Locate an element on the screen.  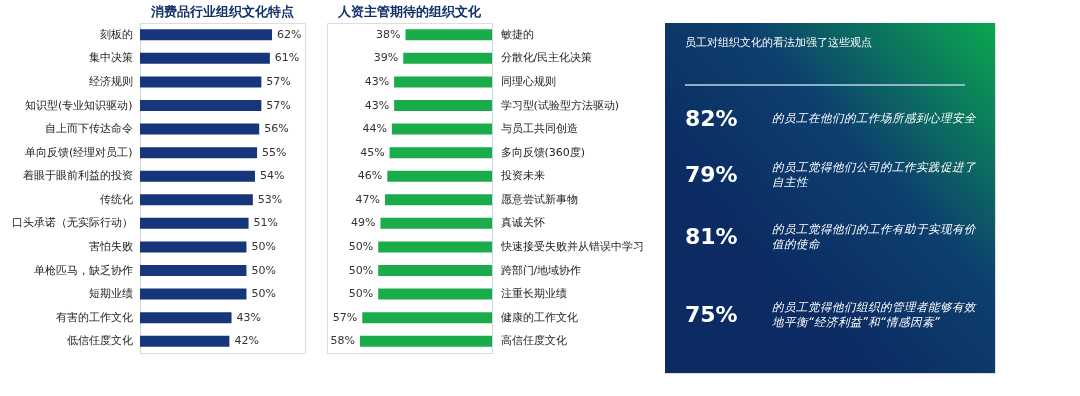
y-tick-label: 着眼于眼前利益的投资 is located at coordinates (77, 176).